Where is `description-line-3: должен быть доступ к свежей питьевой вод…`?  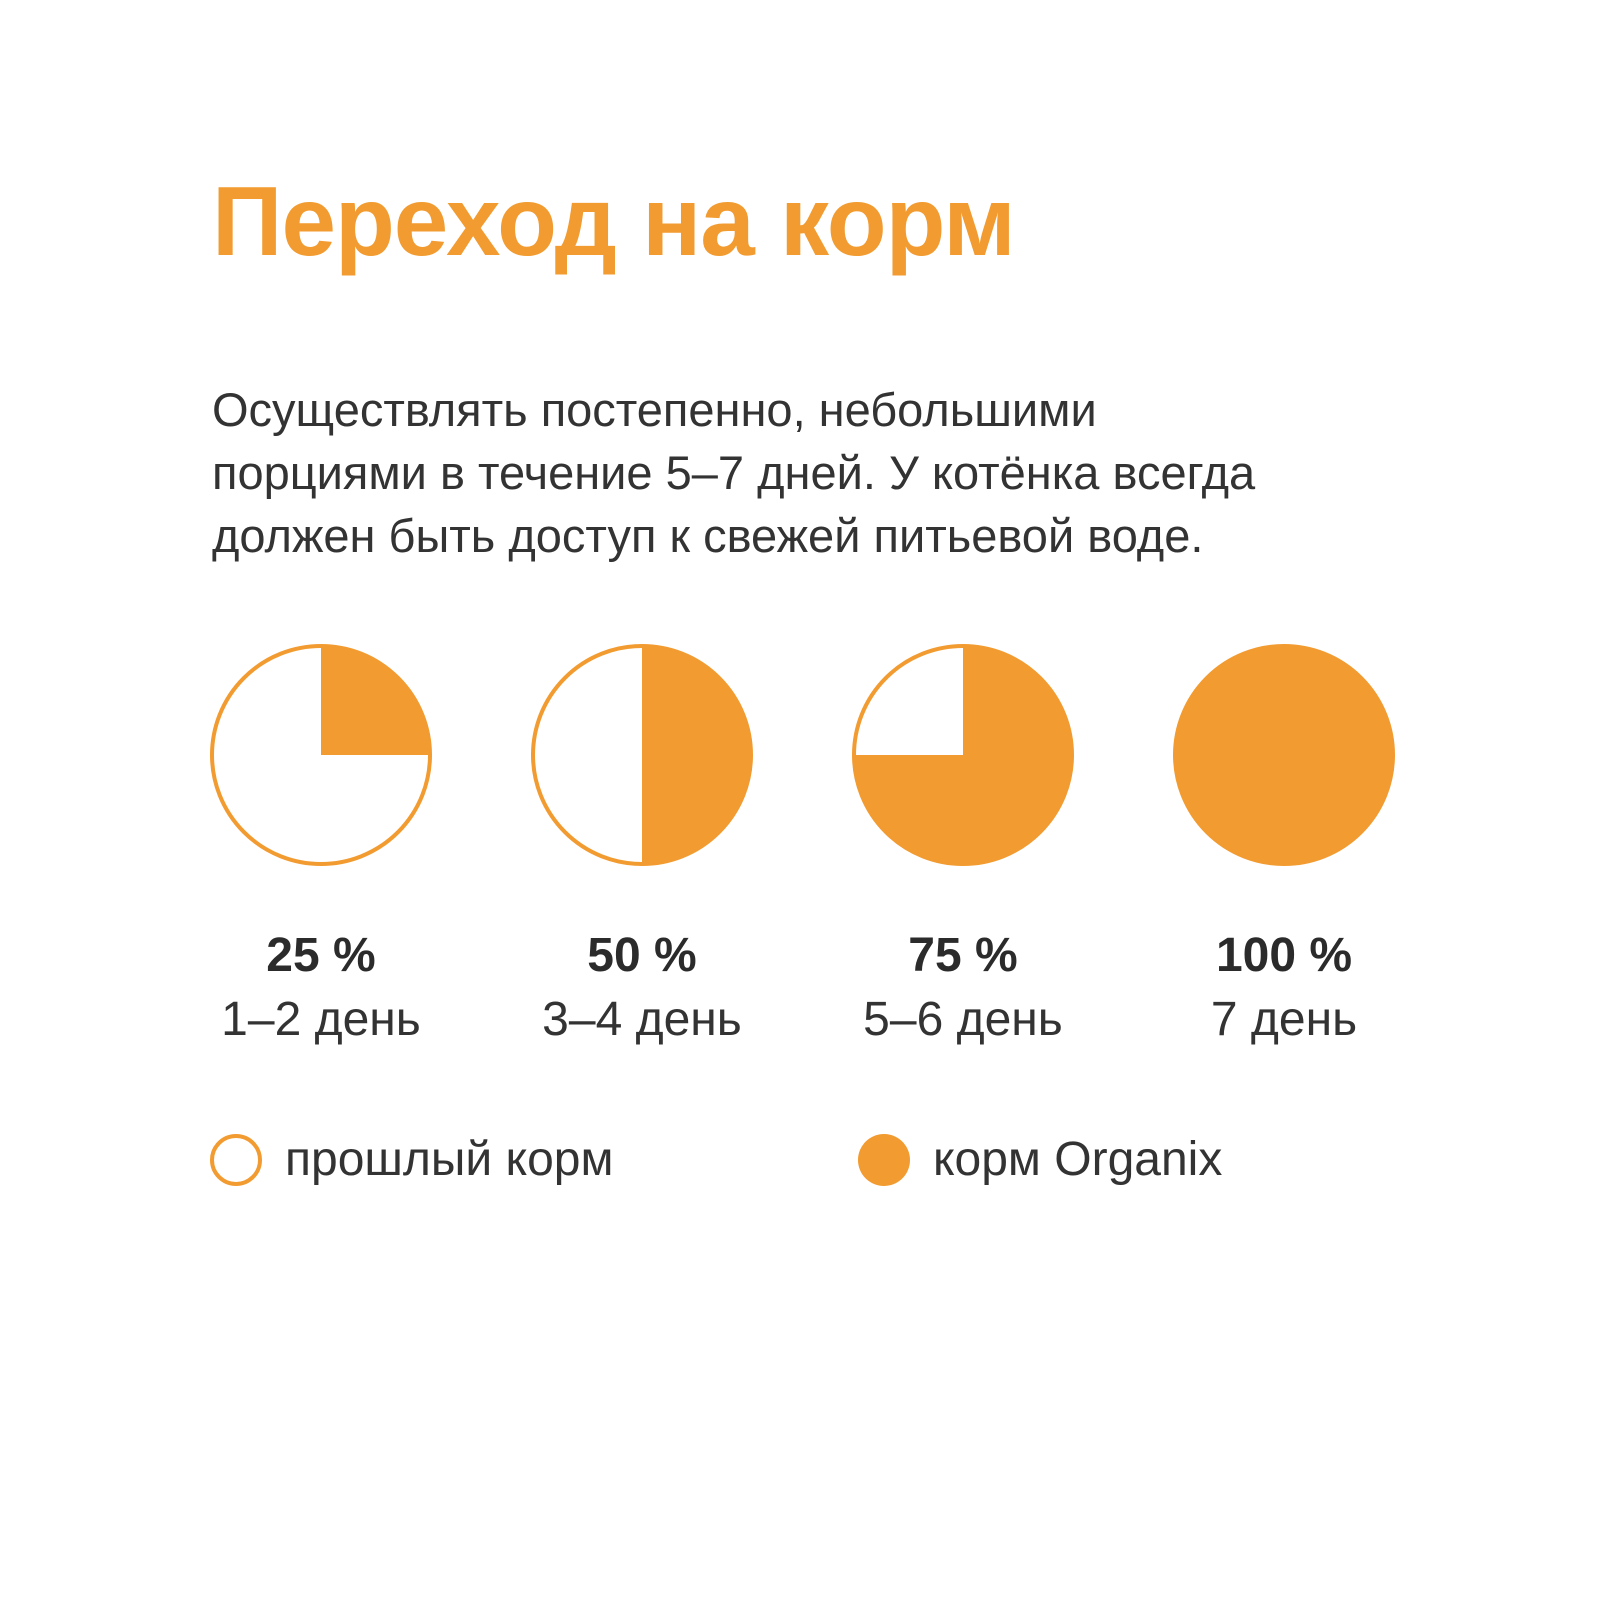
description-line-3: должен быть доступ к свежей питьевой вод… is located at coordinates (708, 535).